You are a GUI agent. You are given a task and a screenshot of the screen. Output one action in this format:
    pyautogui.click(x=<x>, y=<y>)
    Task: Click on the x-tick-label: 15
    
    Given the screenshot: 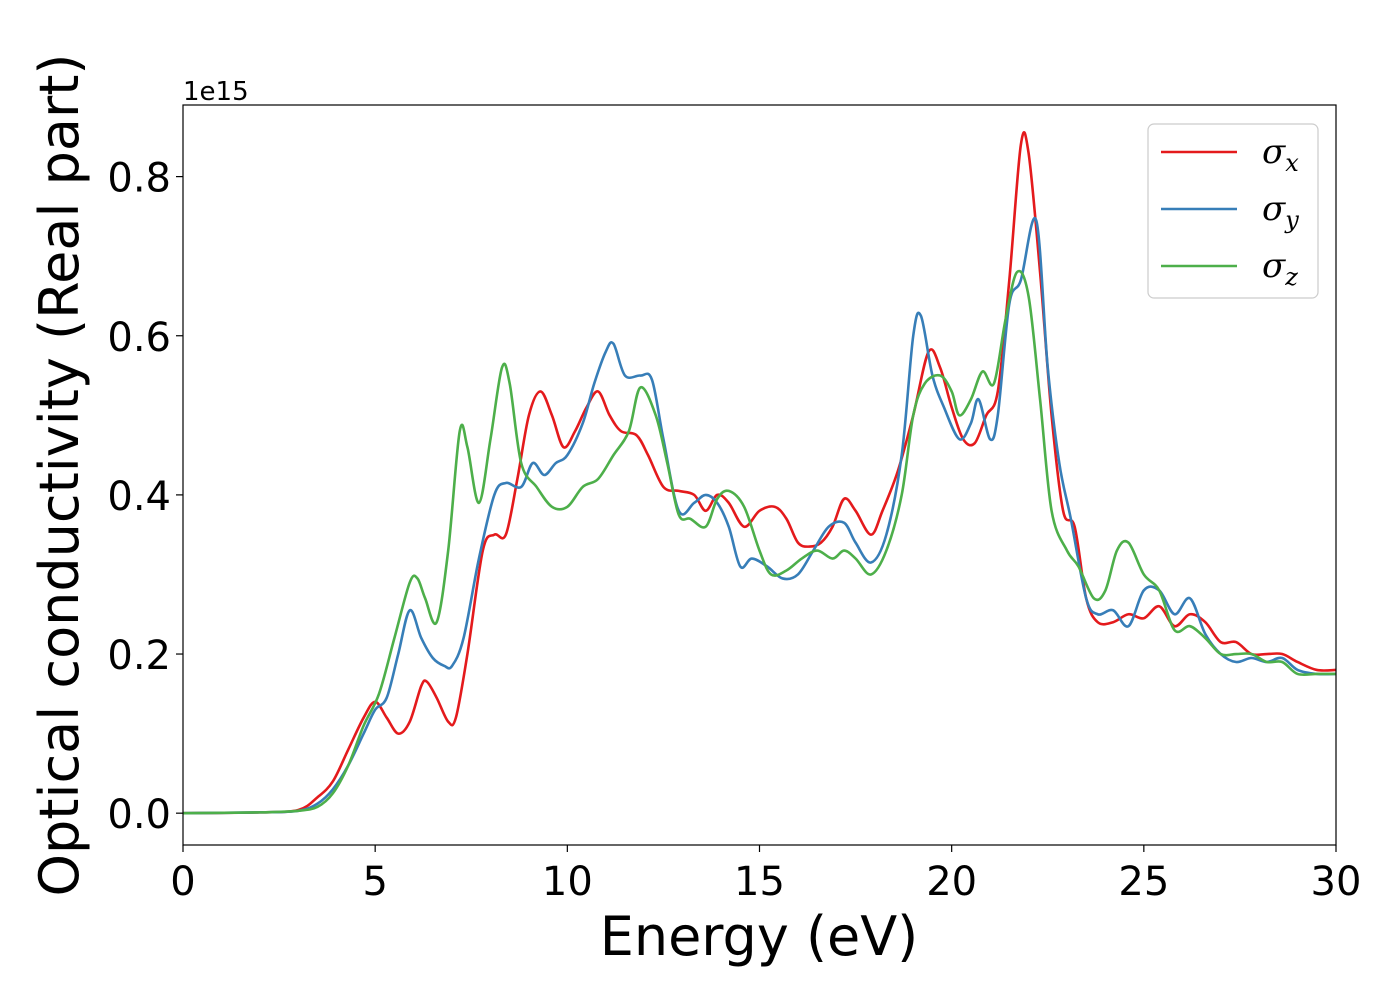 What is the action you would take?
    pyautogui.click(x=759, y=882)
    